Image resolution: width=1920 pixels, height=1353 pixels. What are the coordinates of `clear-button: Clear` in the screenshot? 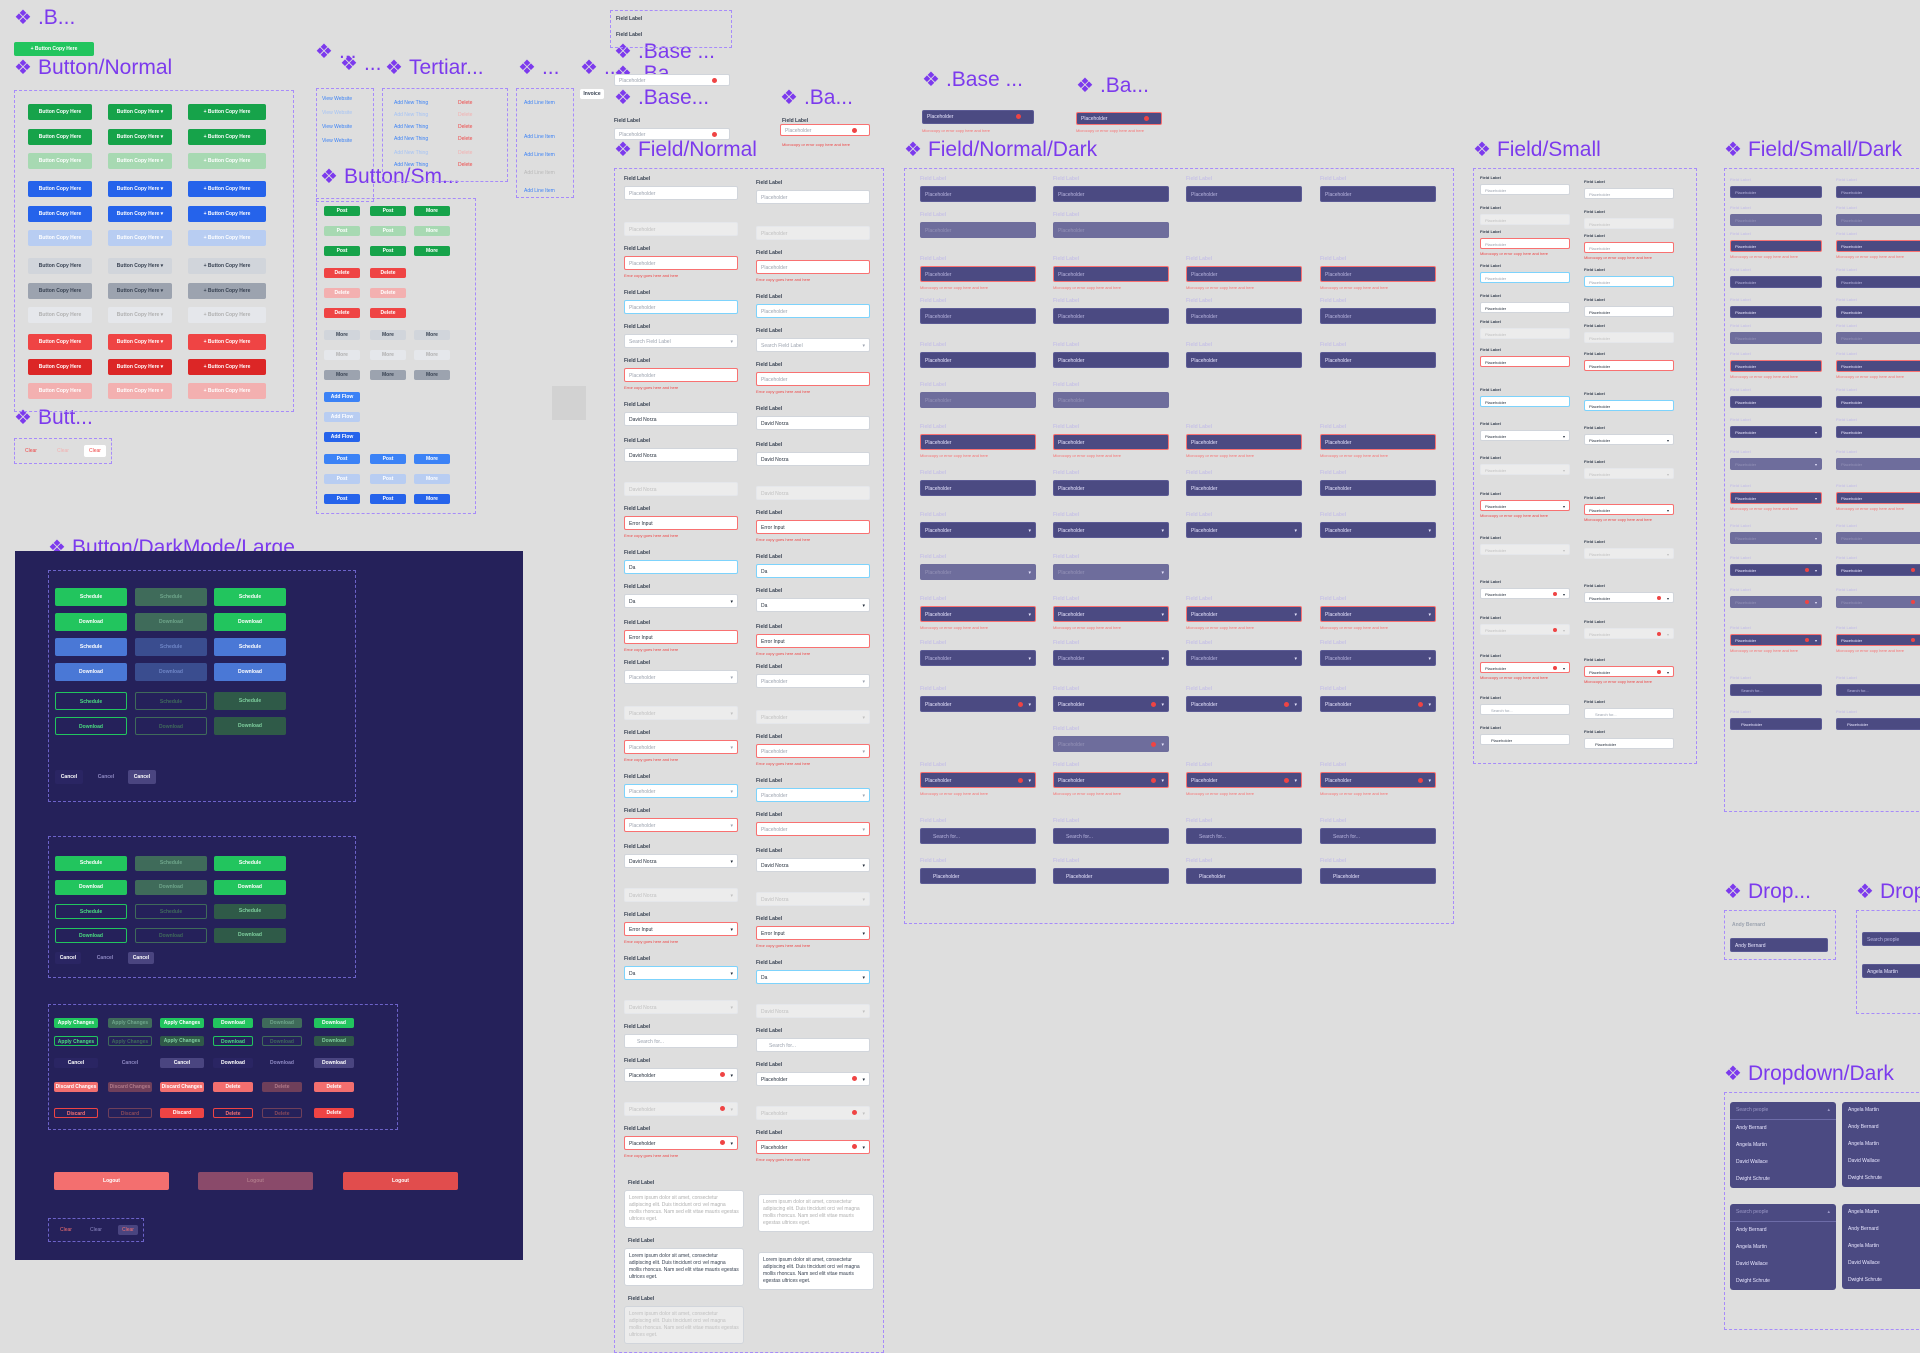 It's located at (31, 451).